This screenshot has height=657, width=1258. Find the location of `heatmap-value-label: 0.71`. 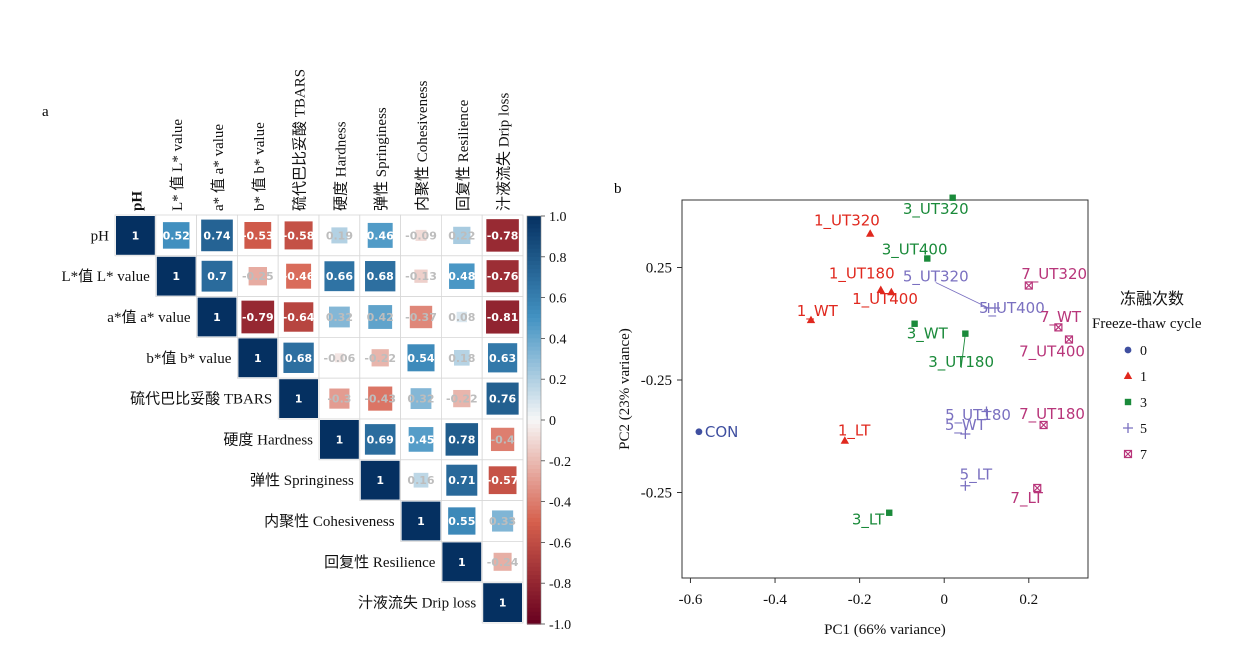

heatmap-value-label: 0.71 is located at coordinates (461, 480).